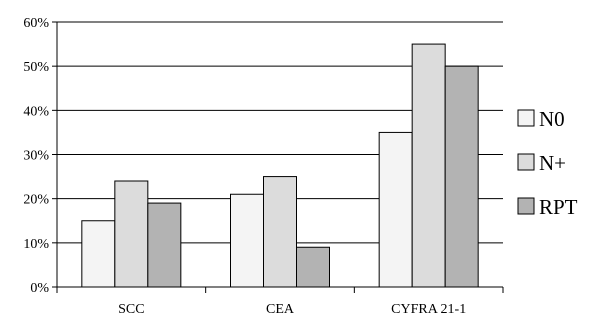  What do you see at coordinates (552, 119) in the screenshot?
I see `legend-label: N0` at bounding box center [552, 119].